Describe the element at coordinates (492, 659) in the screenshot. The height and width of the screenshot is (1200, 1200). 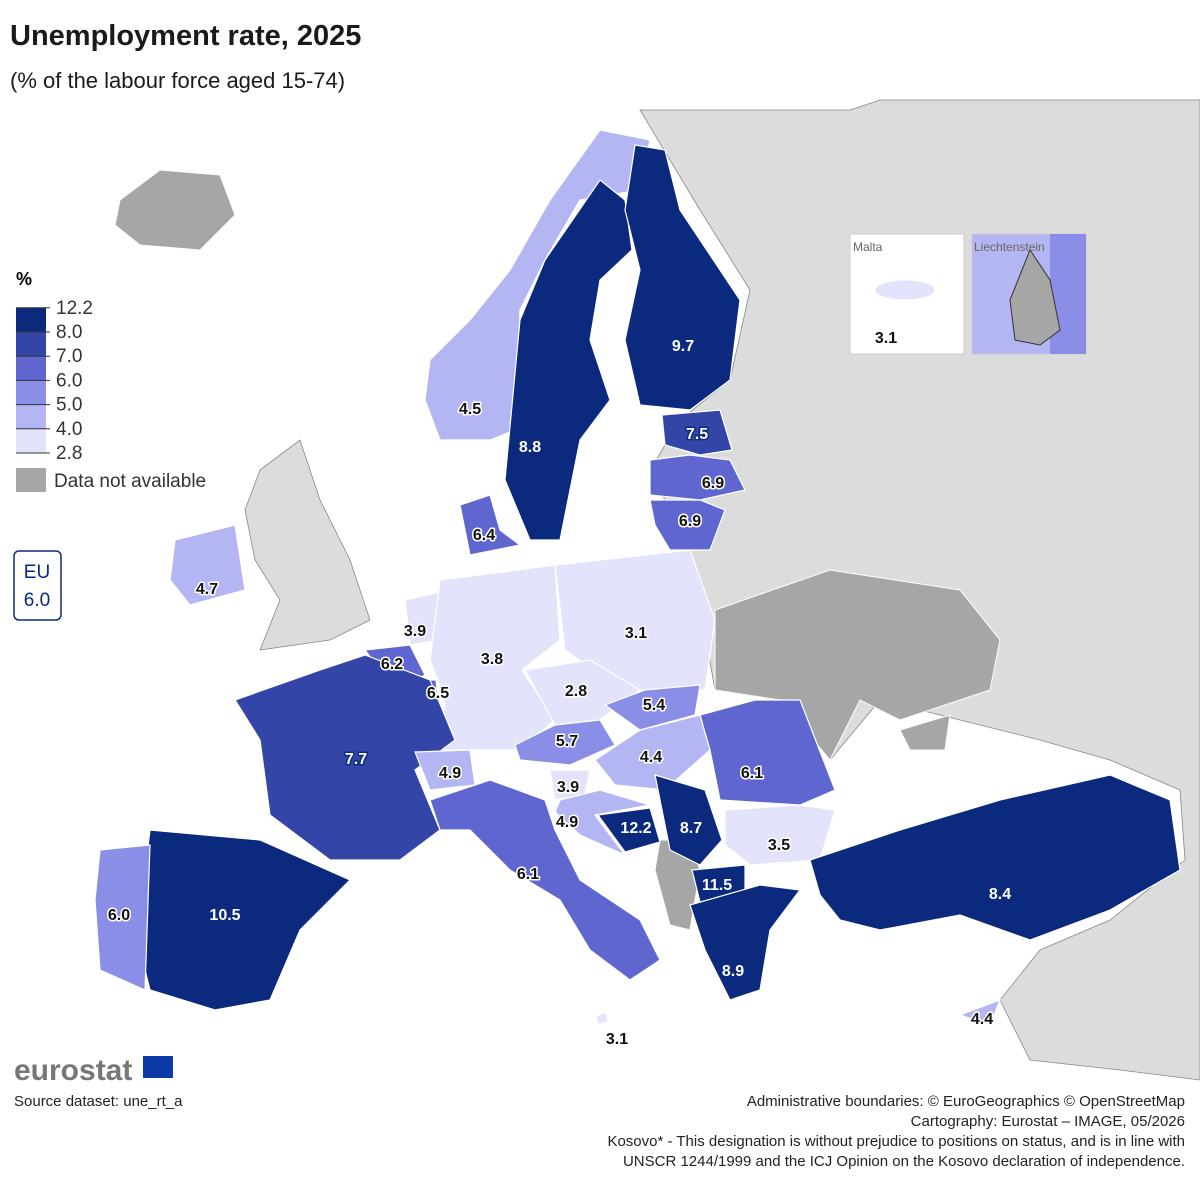
I see `value-label: 3.8` at that location.